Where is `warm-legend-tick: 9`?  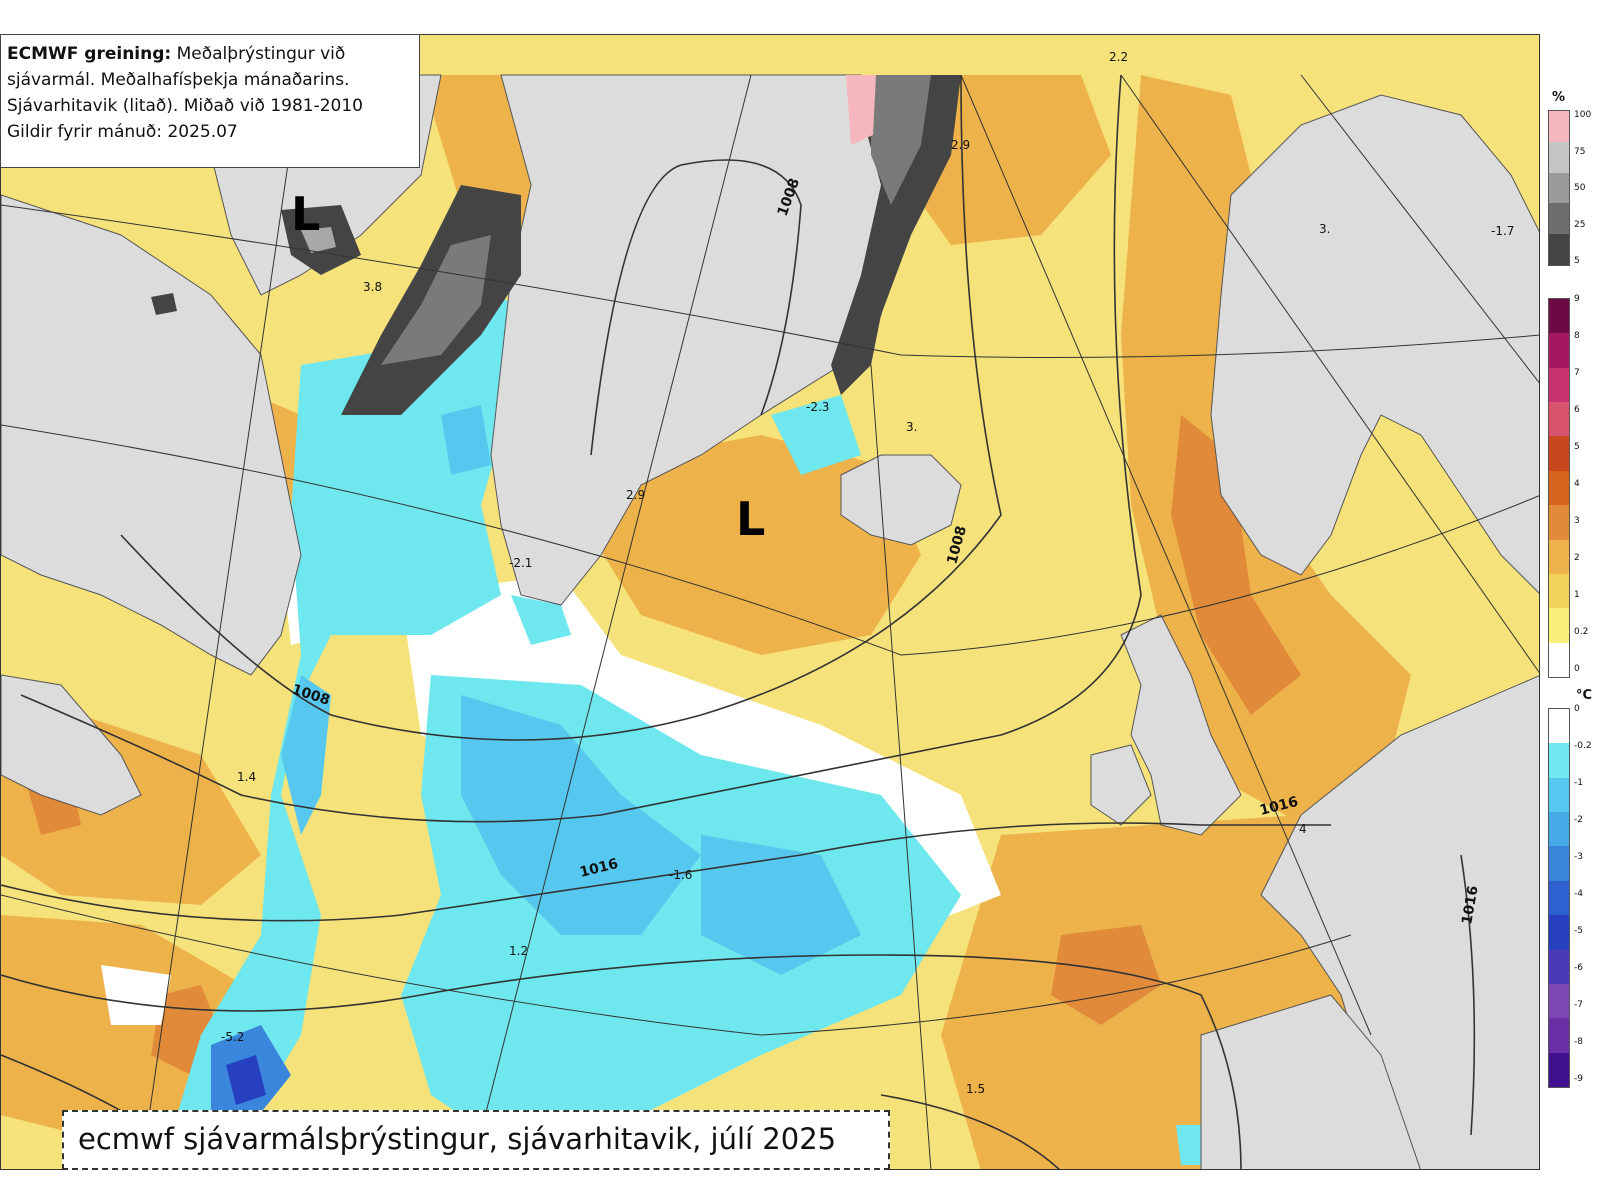 warm-legend-tick: 9 is located at coordinates (1577, 299).